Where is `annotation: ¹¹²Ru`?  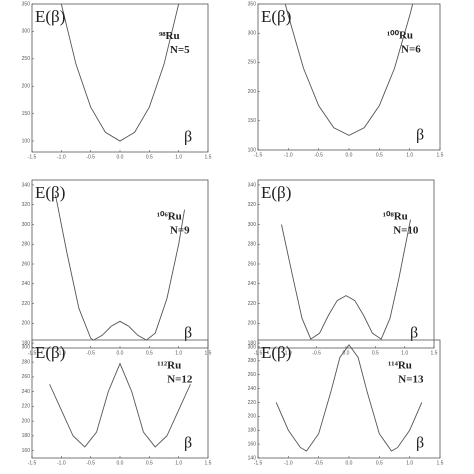
annotation: ¹¹²Ru is located at coordinates (169, 365).